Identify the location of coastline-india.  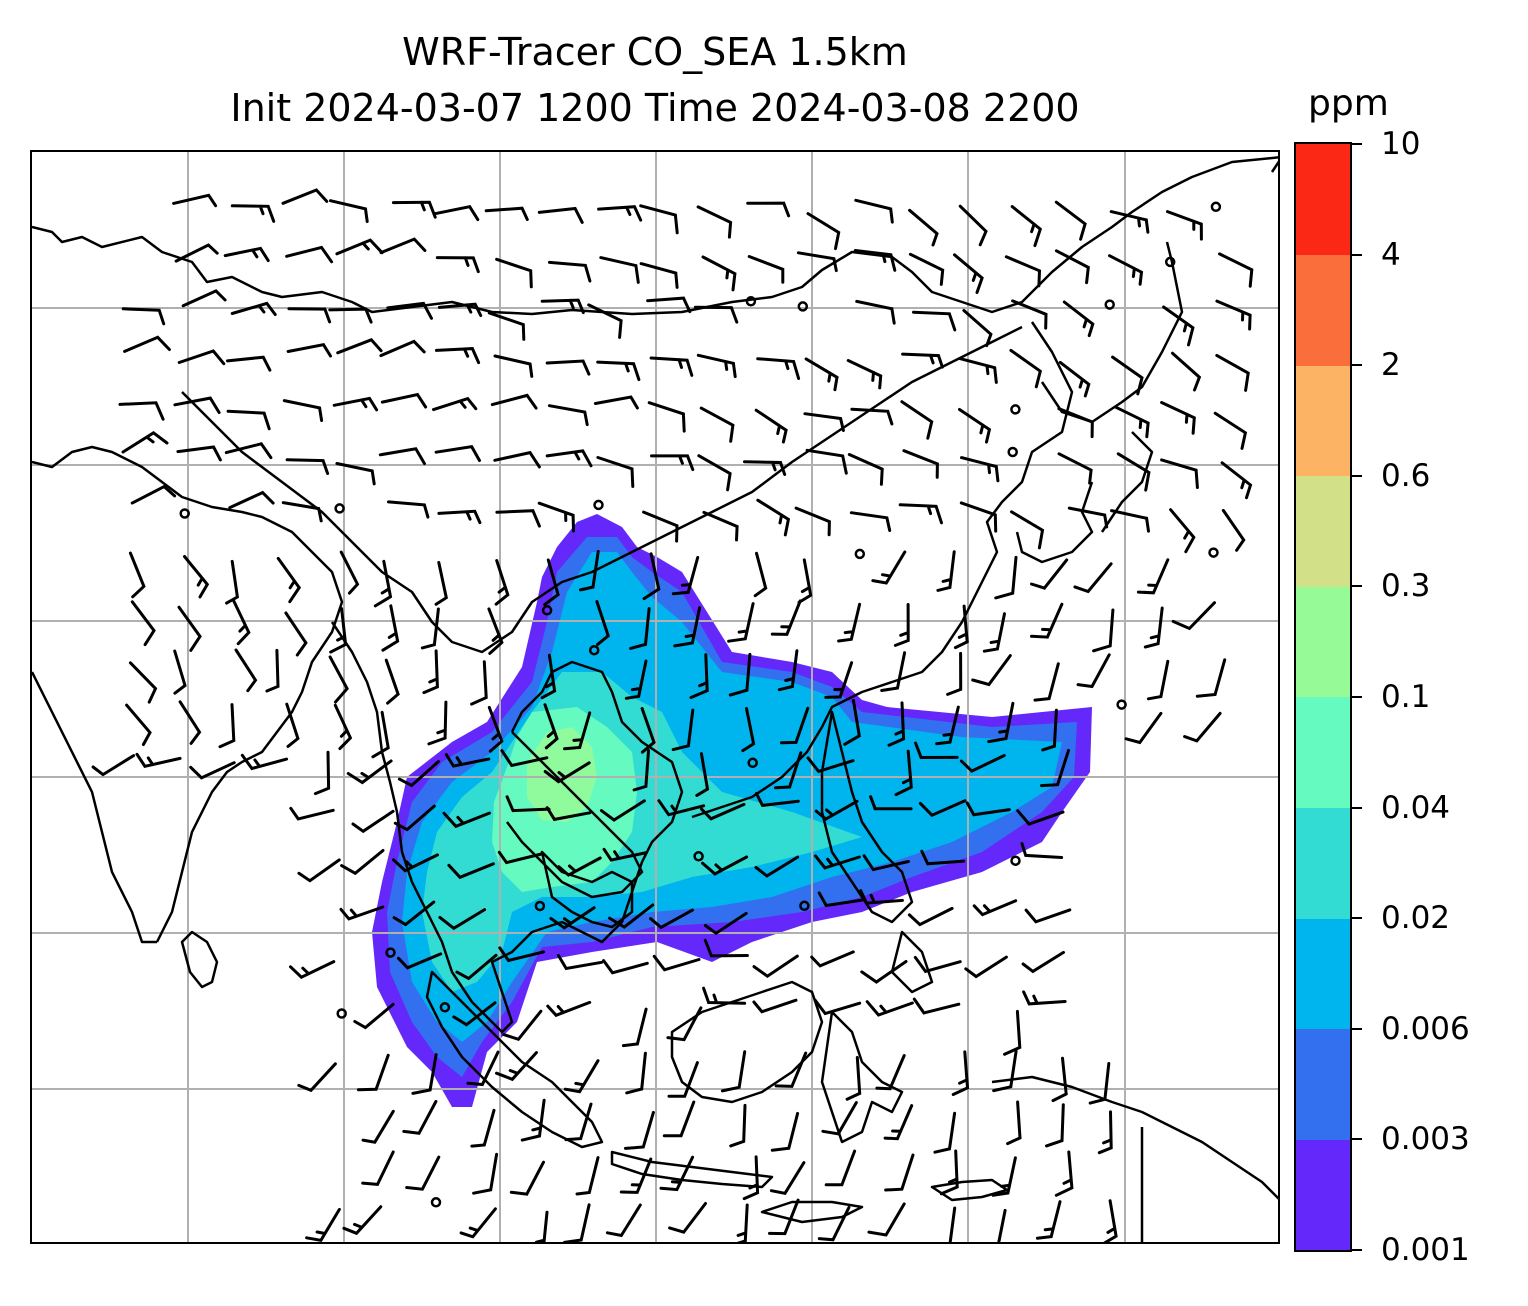
(188, 694).